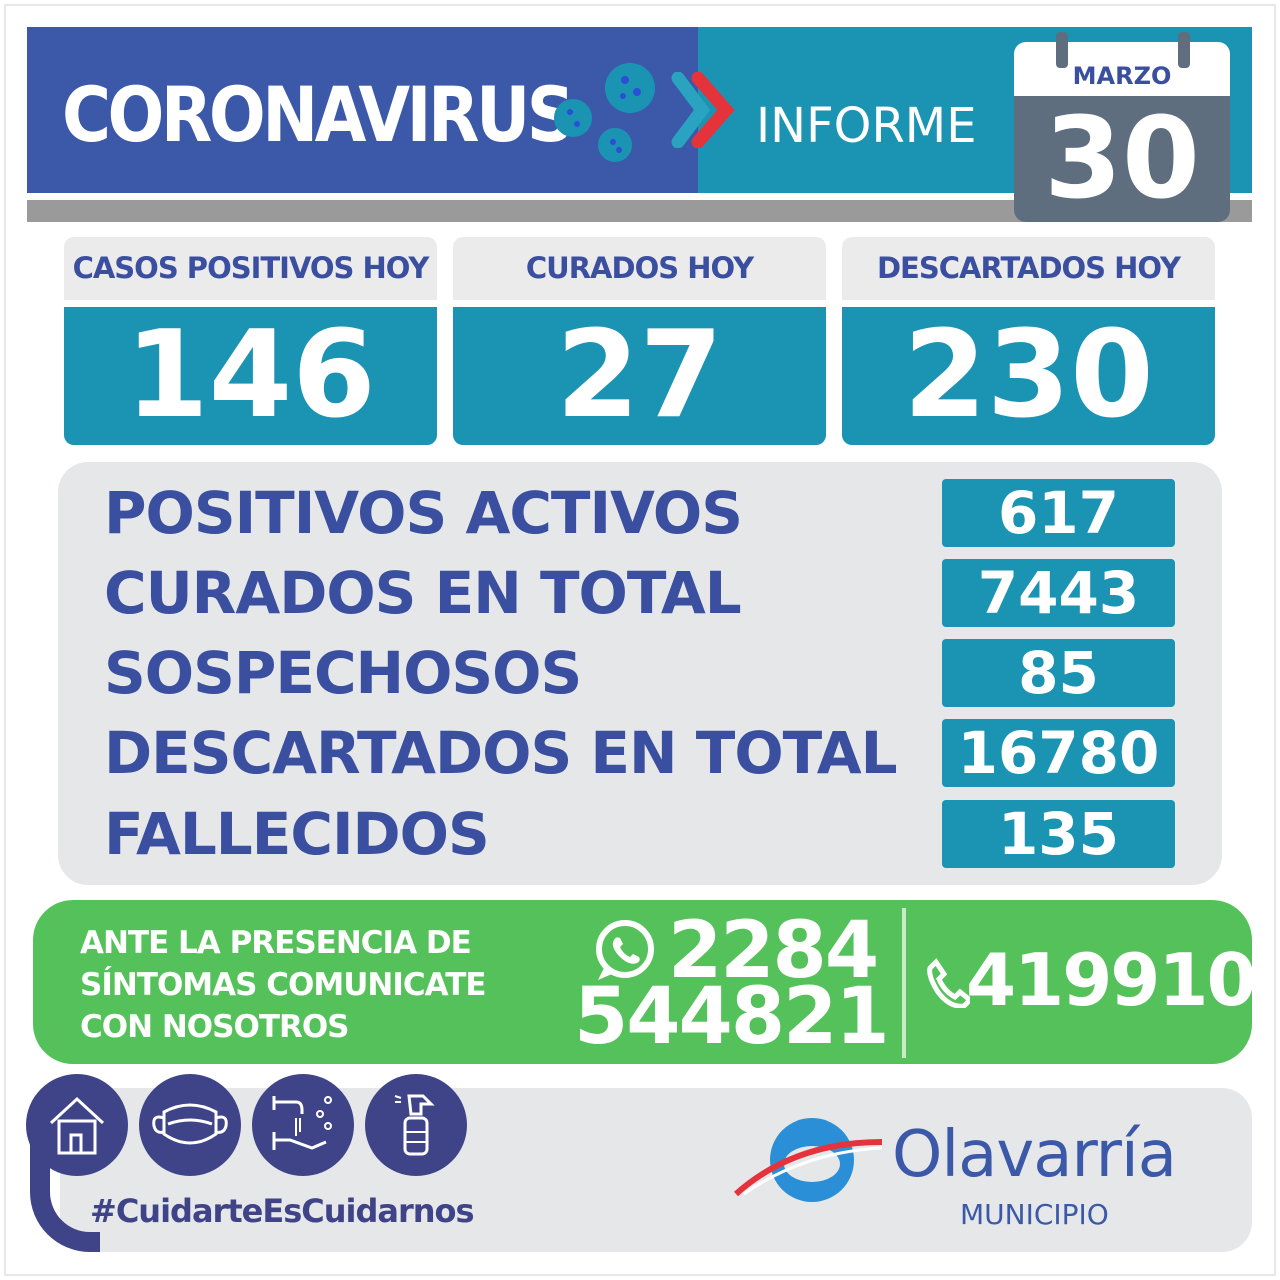  Describe the element at coordinates (297, 834) in the screenshot. I see `stat-label: FALLECIDOS` at that location.